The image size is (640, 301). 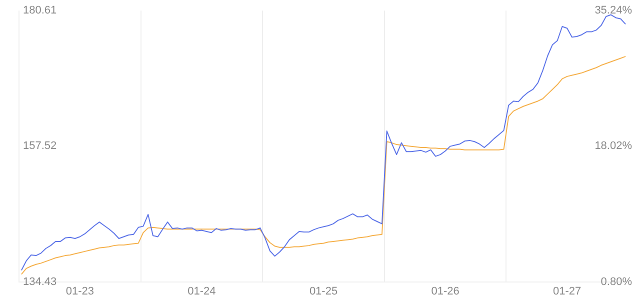 What do you see at coordinates (323, 291) in the screenshot?
I see `x-tick-label: 01-25` at bounding box center [323, 291].